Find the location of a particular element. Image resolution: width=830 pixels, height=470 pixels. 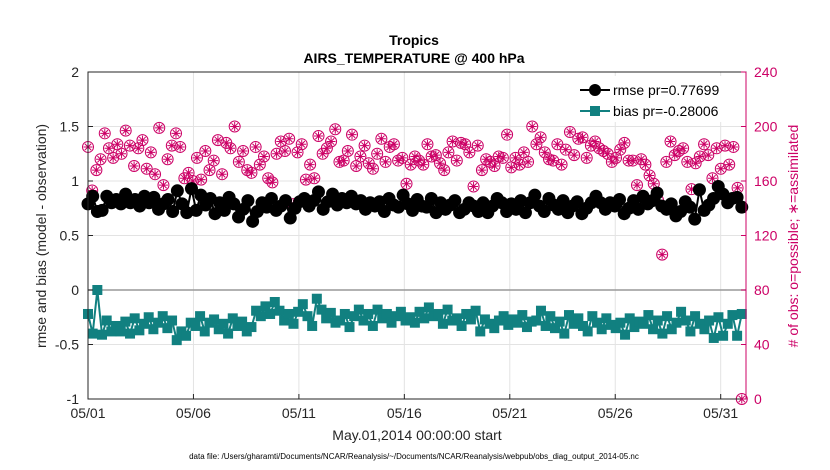

y-axis-label: rmse and bias (model - observation) is located at coordinates (41, 236).